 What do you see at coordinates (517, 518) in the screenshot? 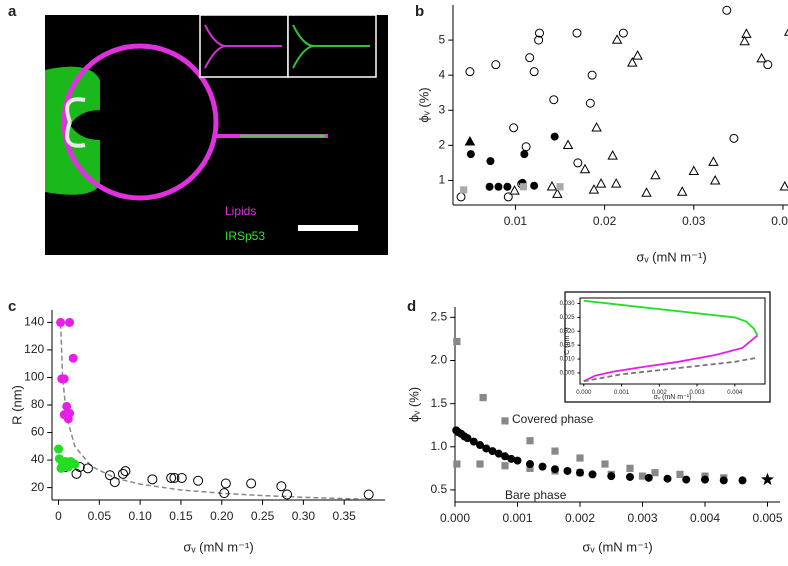
I see `x-tick-label: 0.001` at bounding box center [517, 518].